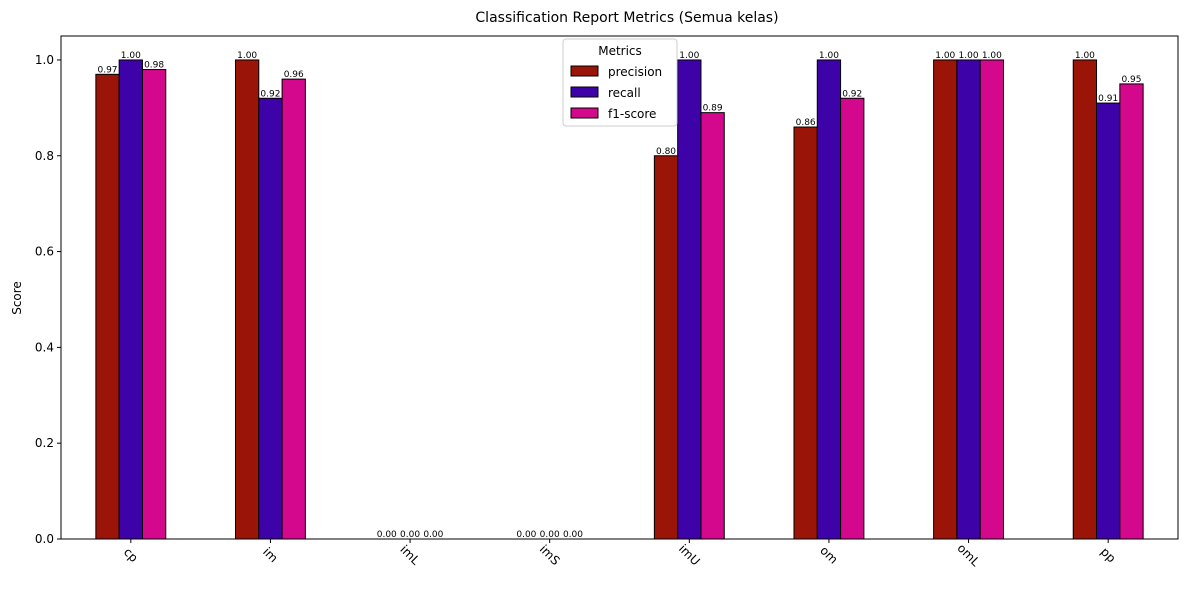 Image resolution: width=1189 pixels, height=590 pixels. What do you see at coordinates (130, 299) in the screenshot?
I see `bar-recall-cp` at bounding box center [130, 299].